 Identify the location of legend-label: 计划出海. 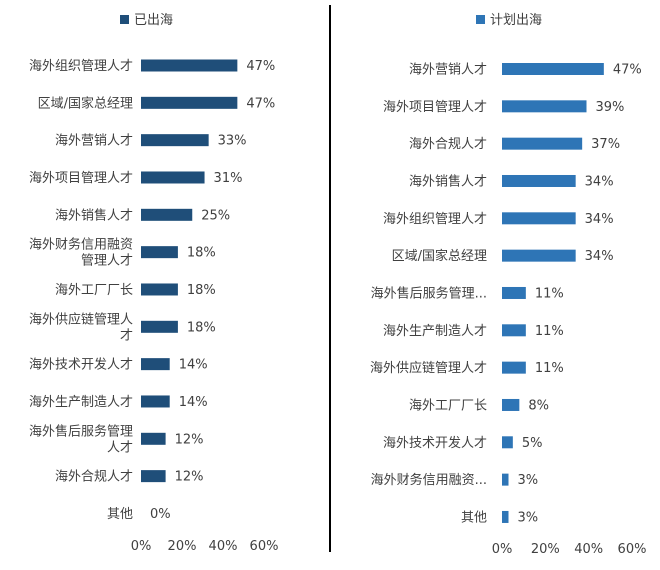
(516, 20).